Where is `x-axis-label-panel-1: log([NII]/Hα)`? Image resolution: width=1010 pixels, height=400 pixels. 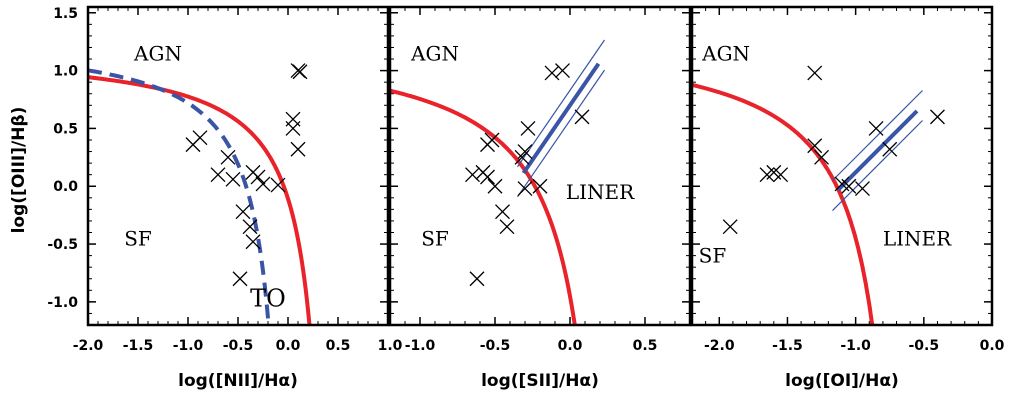 x-axis-label-panel-1: log([NII]/Hα) is located at coordinates (238, 381).